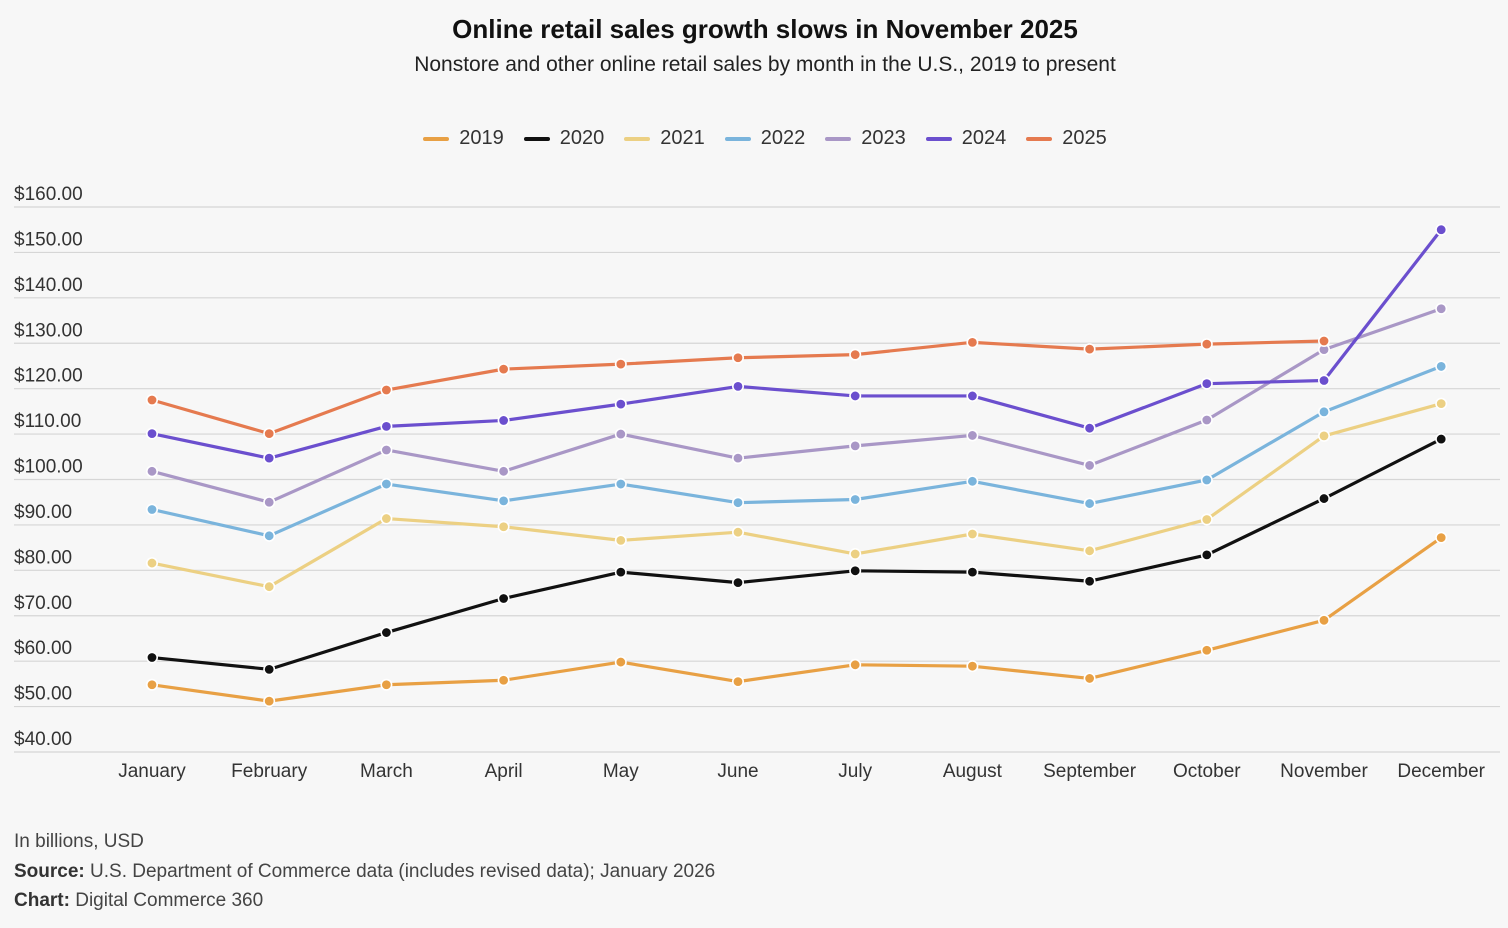  Describe the element at coordinates (48, 330) in the screenshot. I see `y-tick-label: $130.00` at that location.